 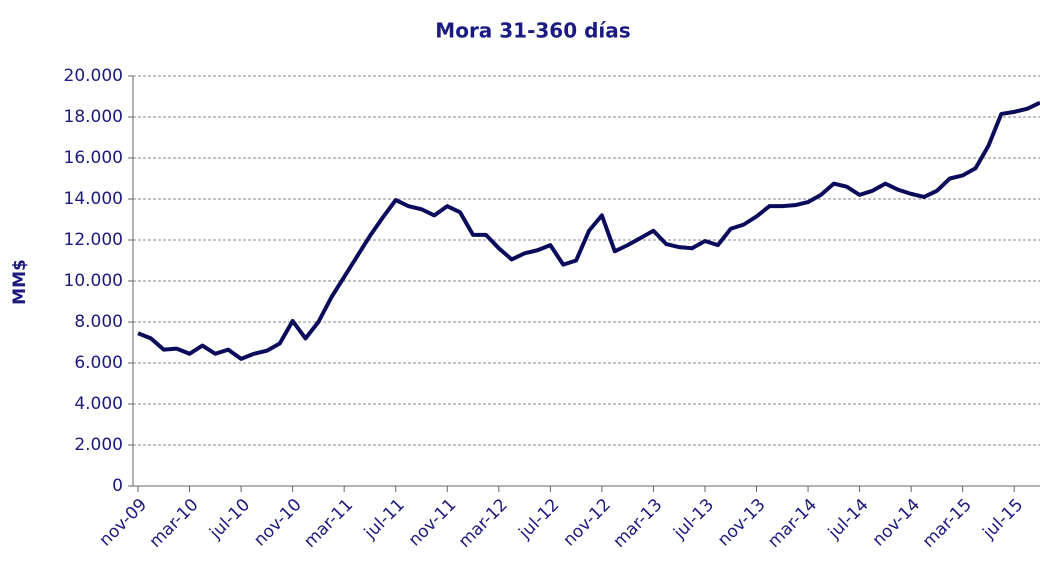 I want to click on y-tick-label: 20.000, so click(x=93, y=76).